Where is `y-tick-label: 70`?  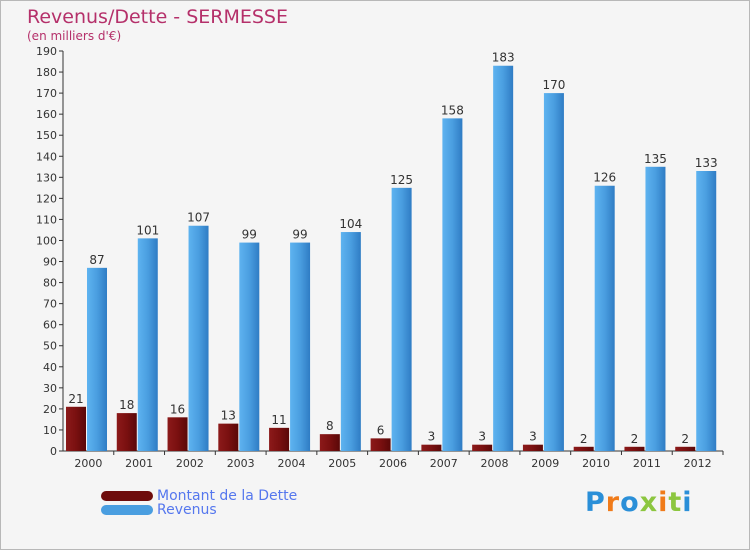
y-tick-label: 70 is located at coordinates (50, 304).